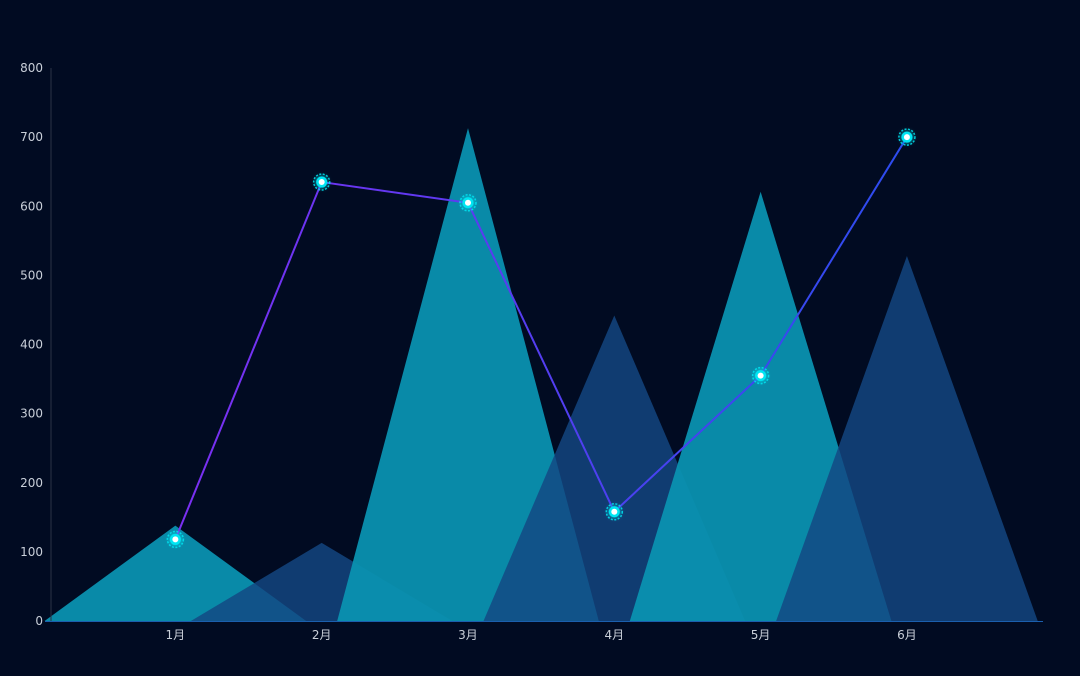 This screenshot has width=1080, height=676. What do you see at coordinates (907, 635) in the screenshot?
I see `x-tick-label: 6月` at bounding box center [907, 635].